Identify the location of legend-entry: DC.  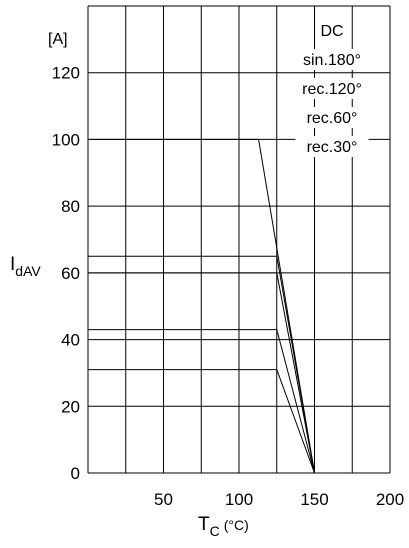
(331, 31).